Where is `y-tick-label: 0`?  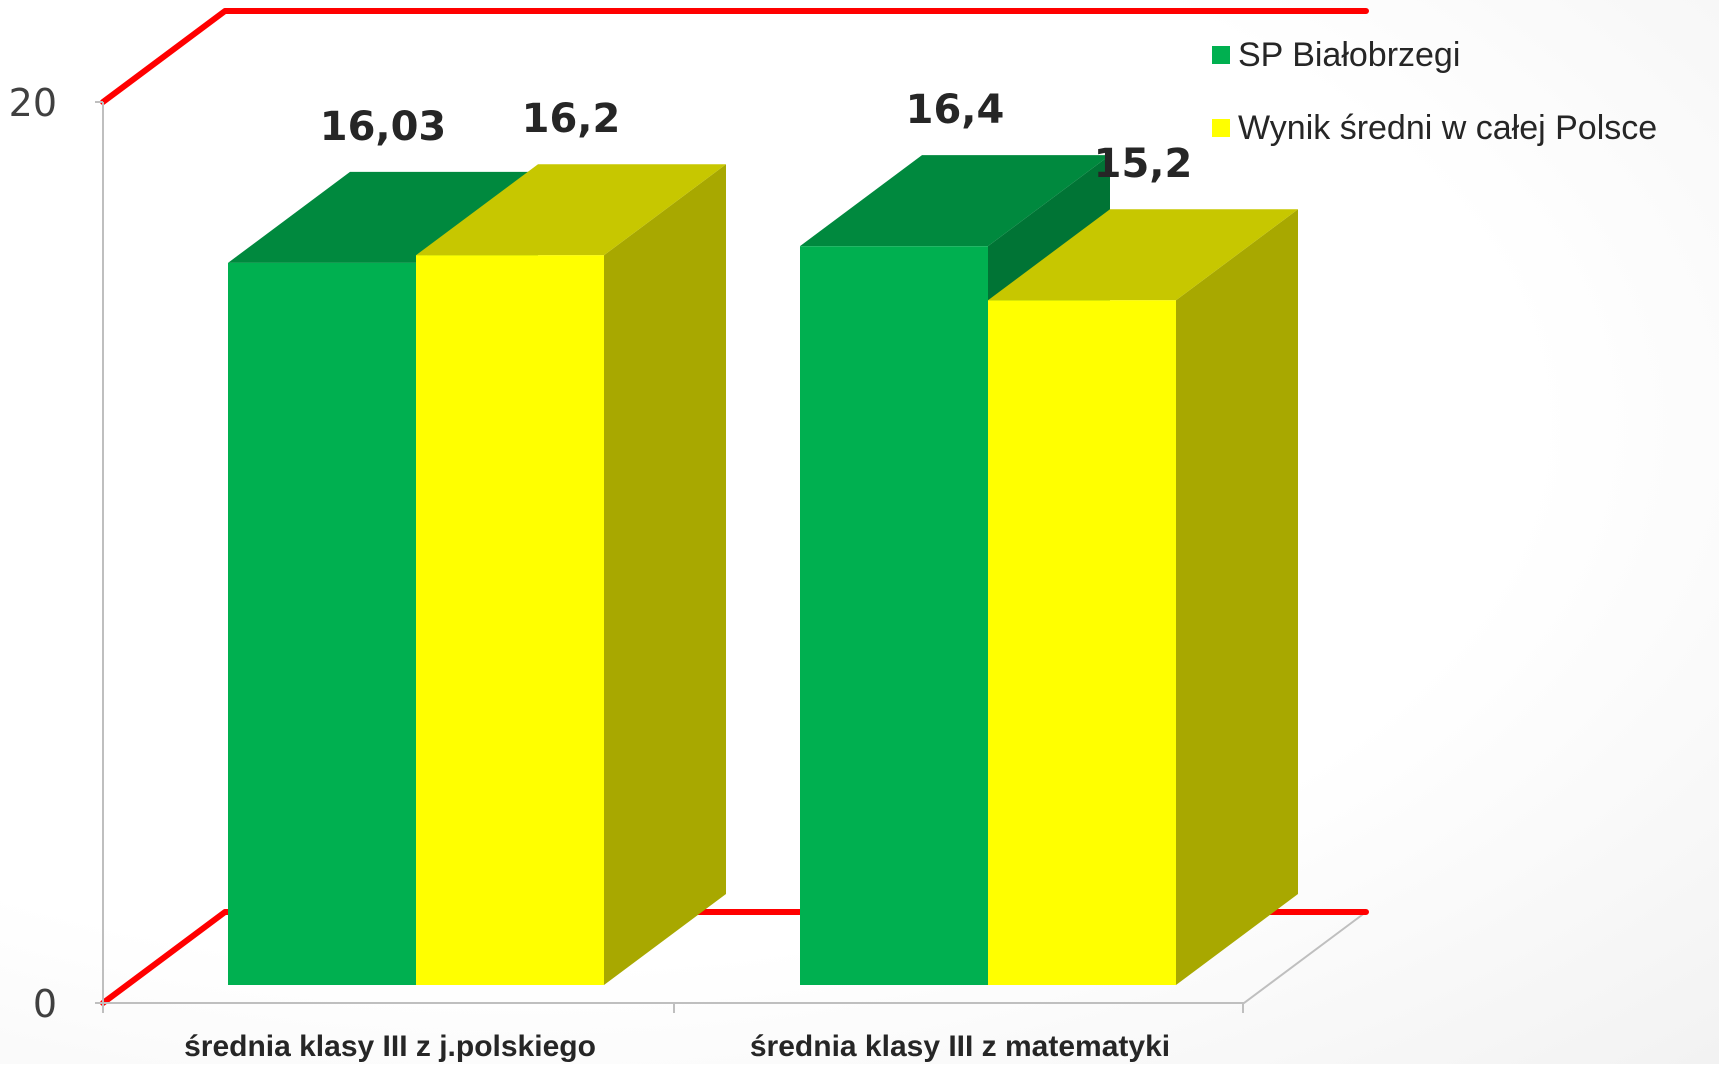 y-tick-label: 0 is located at coordinates (45, 1004).